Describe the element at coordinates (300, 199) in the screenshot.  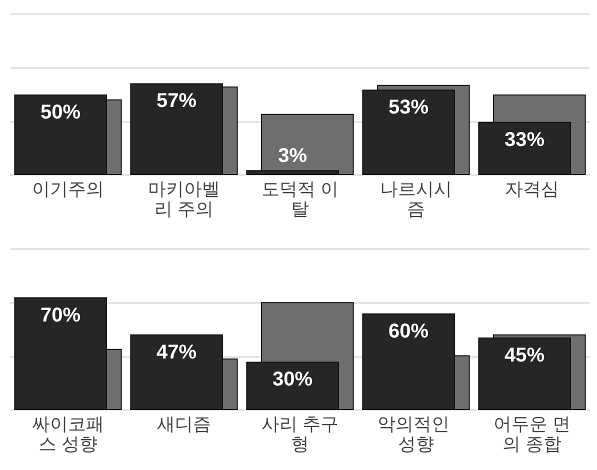
I see `x-tick-label: 도덕적 이탈` at that location.